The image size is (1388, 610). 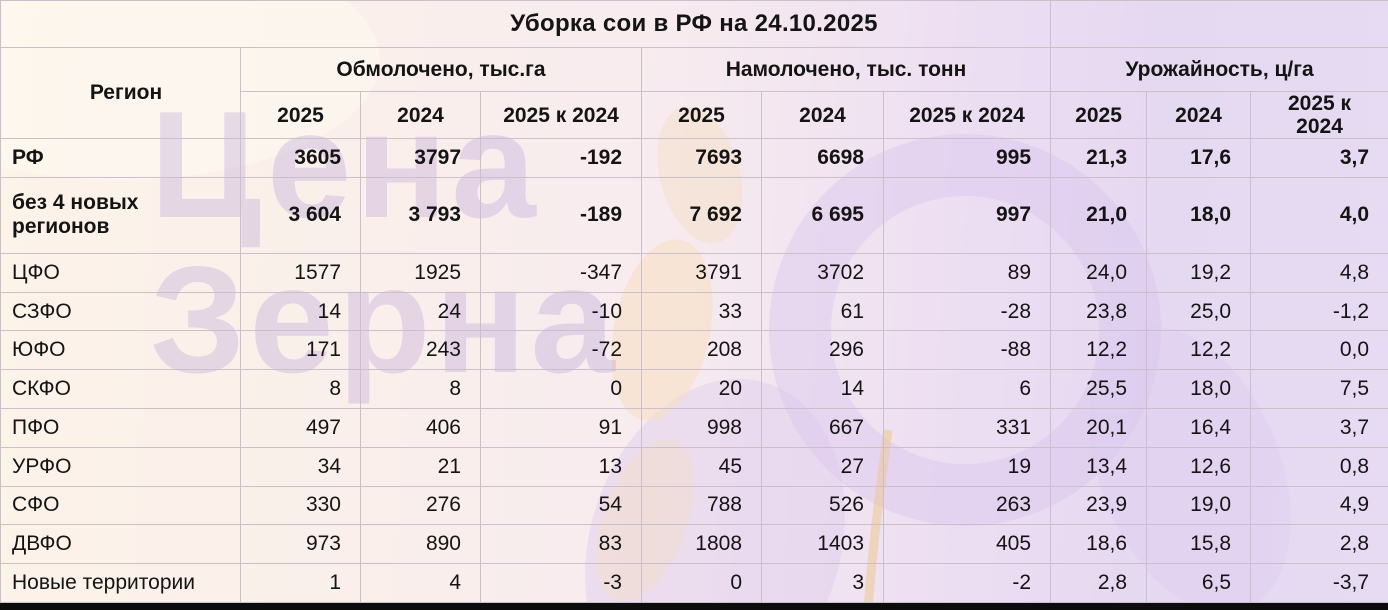 I want to click on group-header-yield: Урожайность, ц/га, so click(x=1219, y=69).